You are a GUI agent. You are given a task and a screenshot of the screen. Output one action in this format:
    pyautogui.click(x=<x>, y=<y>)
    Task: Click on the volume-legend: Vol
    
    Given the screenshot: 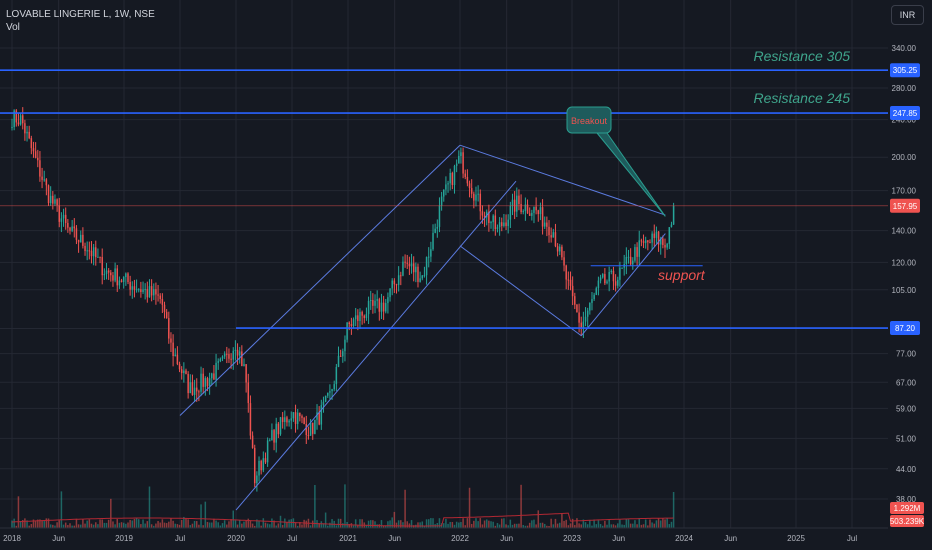 What is the action you would take?
    pyautogui.click(x=13, y=27)
    